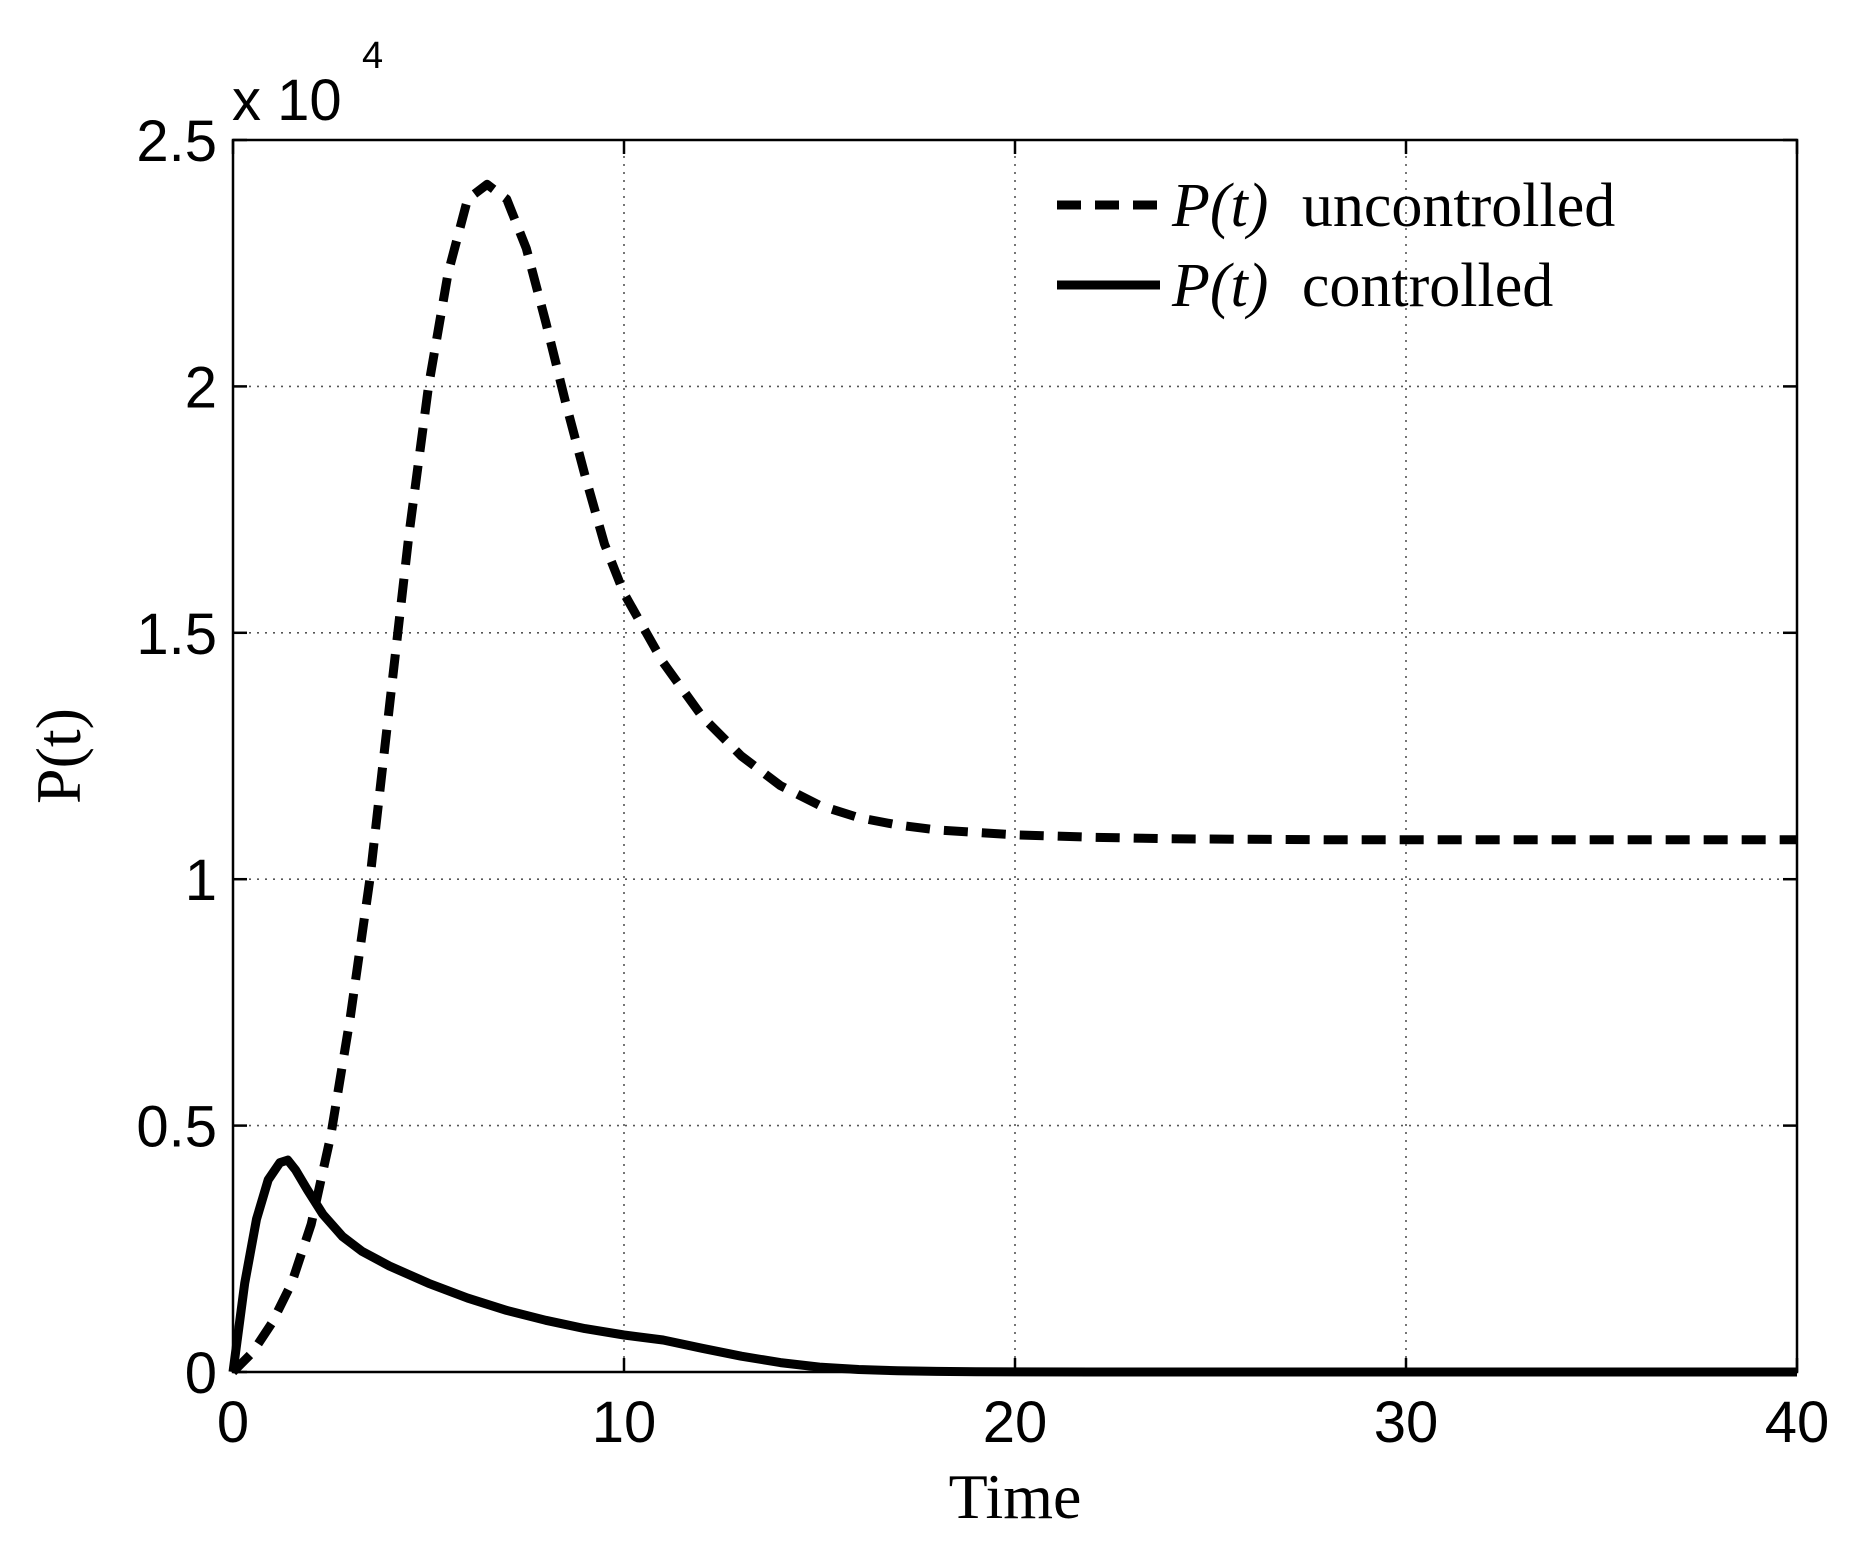 This screenshot has height=1551, width=1853. Describe the element at coordinates (287, 100) in the screenshot. I see `y-multiplier-base: x 10` at that location.